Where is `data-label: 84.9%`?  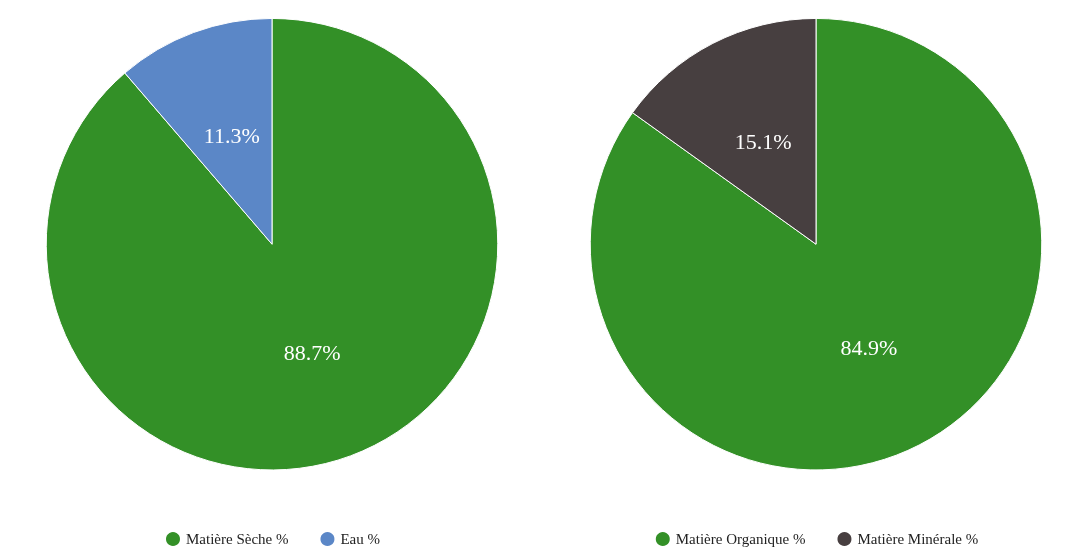
data-label: 84.9% is located at coordinates (869, 347).